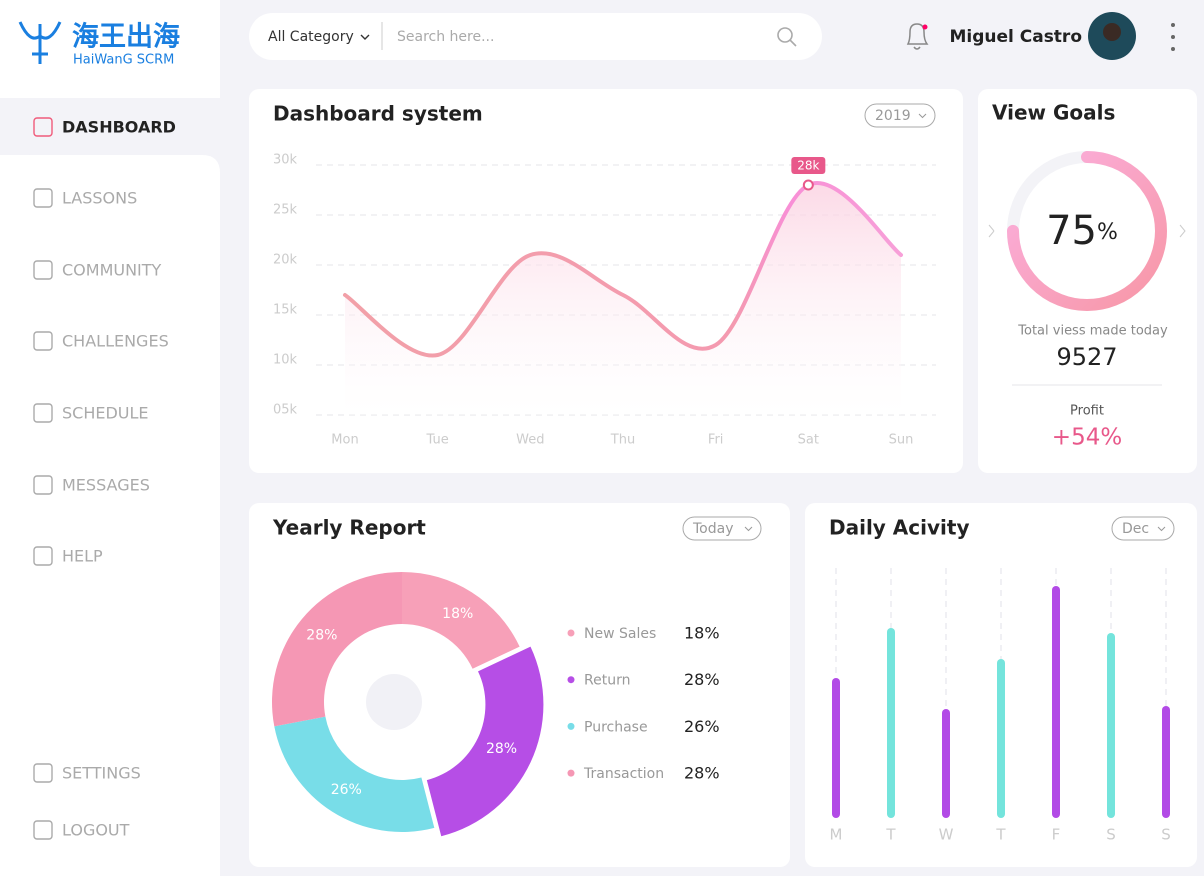  Describe the element at coordinates (1135, 529) in the screenshot. I see `filter-label: Dec` at that location.